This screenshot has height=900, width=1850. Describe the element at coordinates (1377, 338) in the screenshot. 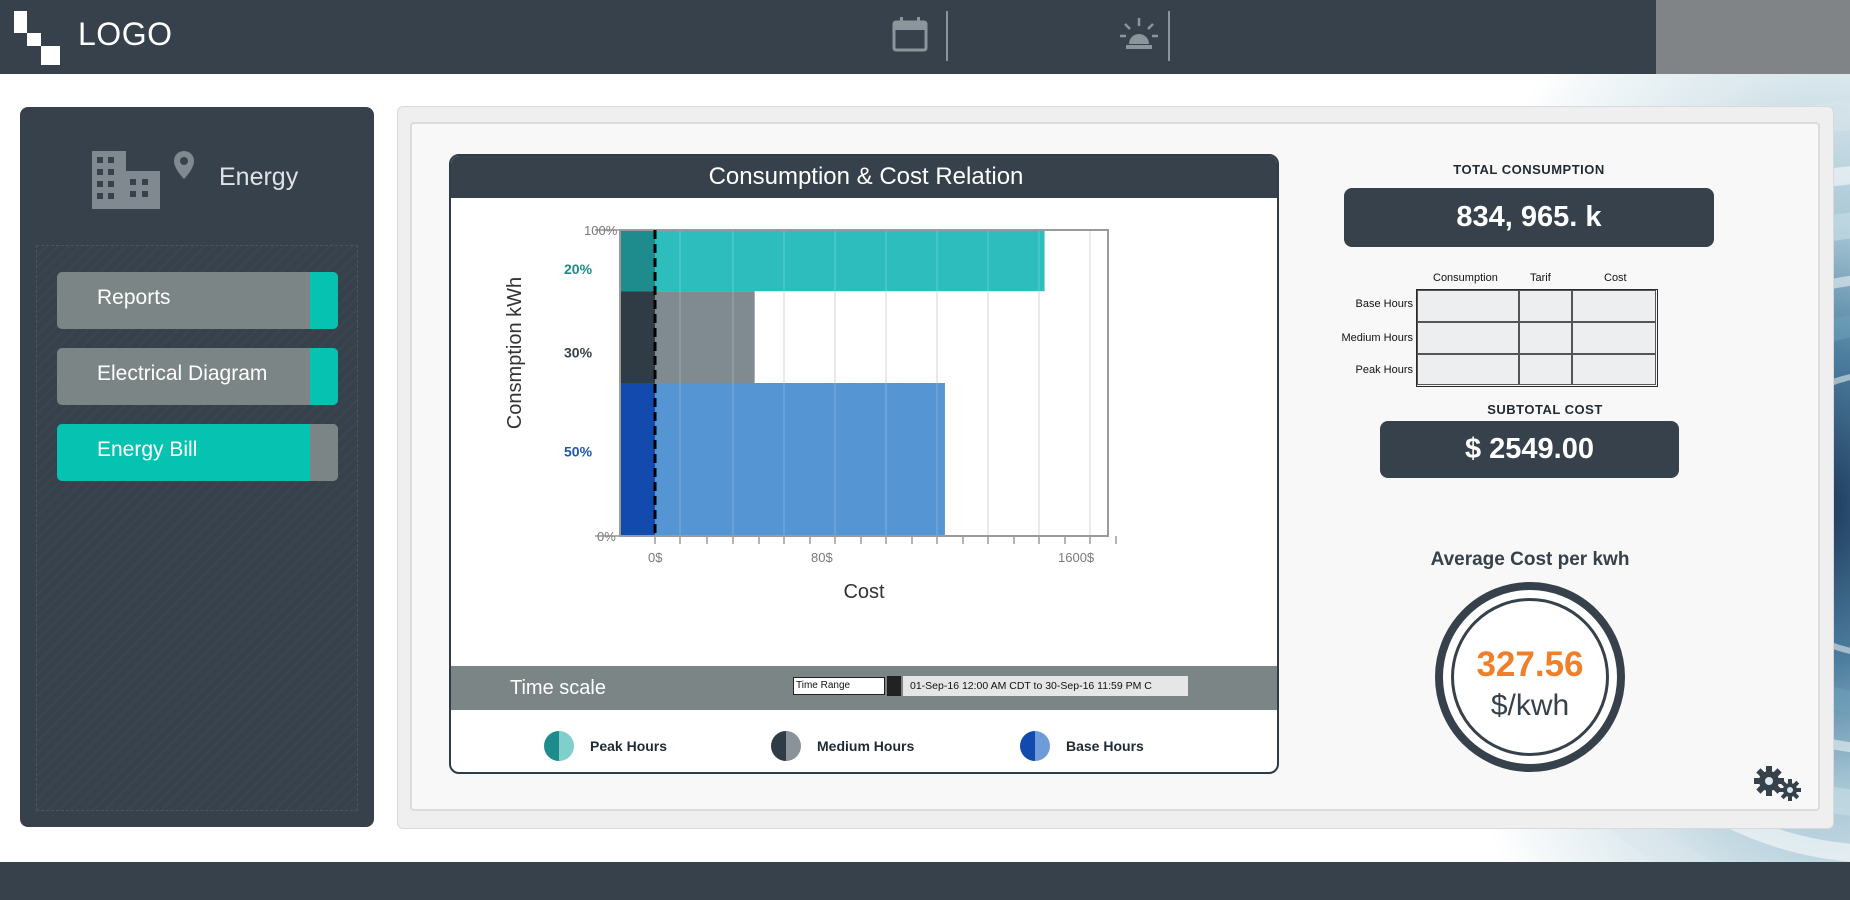

I see `table-row-header: Medium Hours` at that location.